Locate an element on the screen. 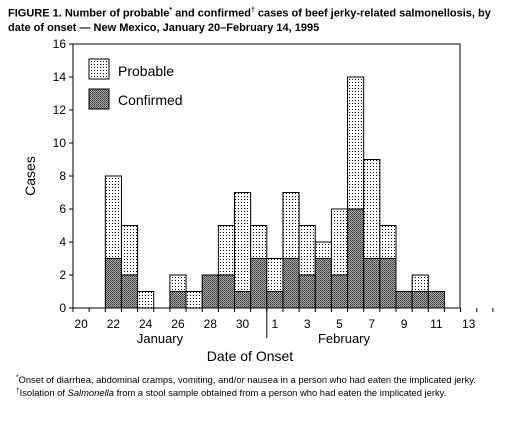  y-axis-label: Cases is located at coordinates (30, 176).